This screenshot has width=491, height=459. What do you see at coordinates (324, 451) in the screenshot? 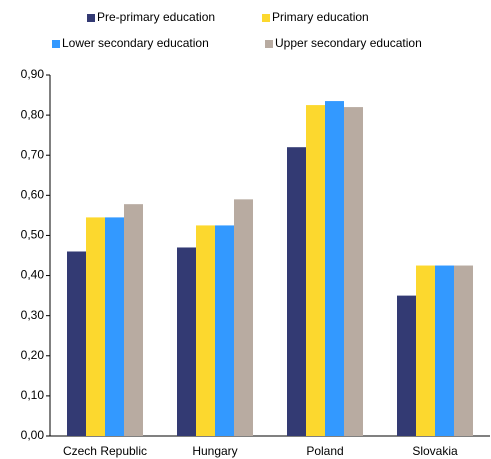
I see `x-tick-label: Poland` at bounding box center [324, 451].